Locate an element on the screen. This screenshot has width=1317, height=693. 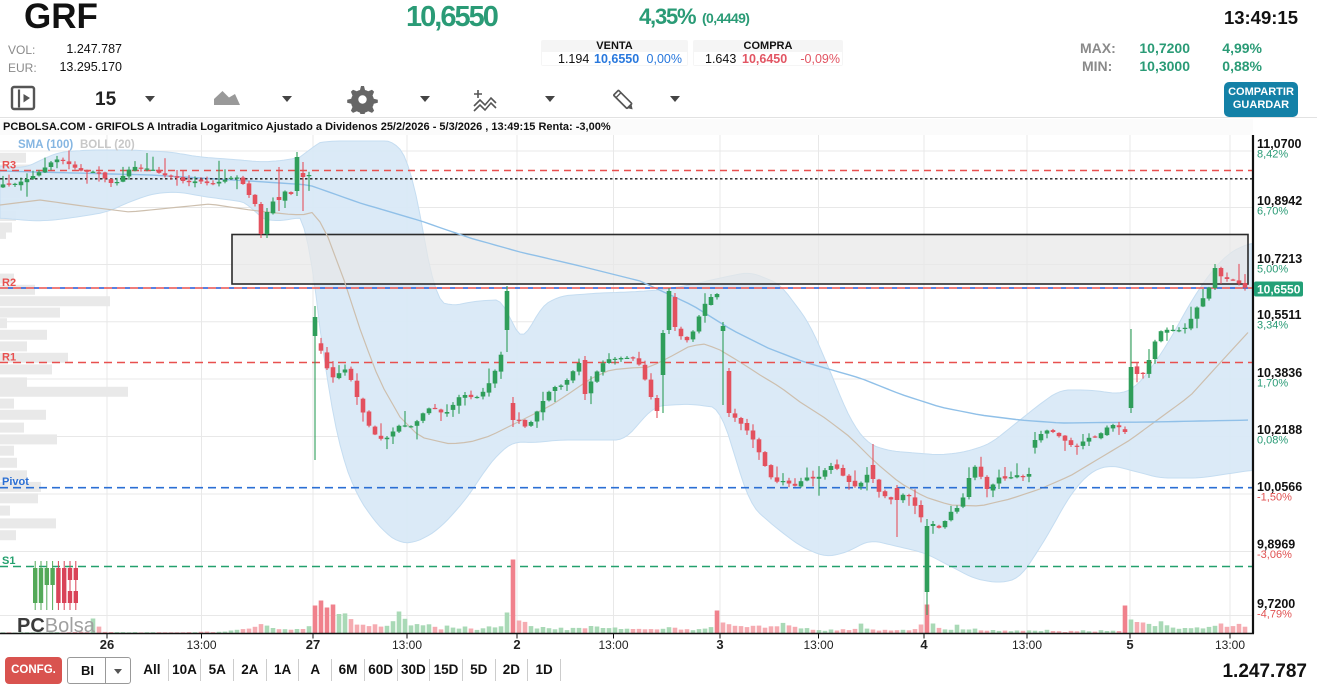
svg-text: 3,34% is located at coordinates (1272, 326).